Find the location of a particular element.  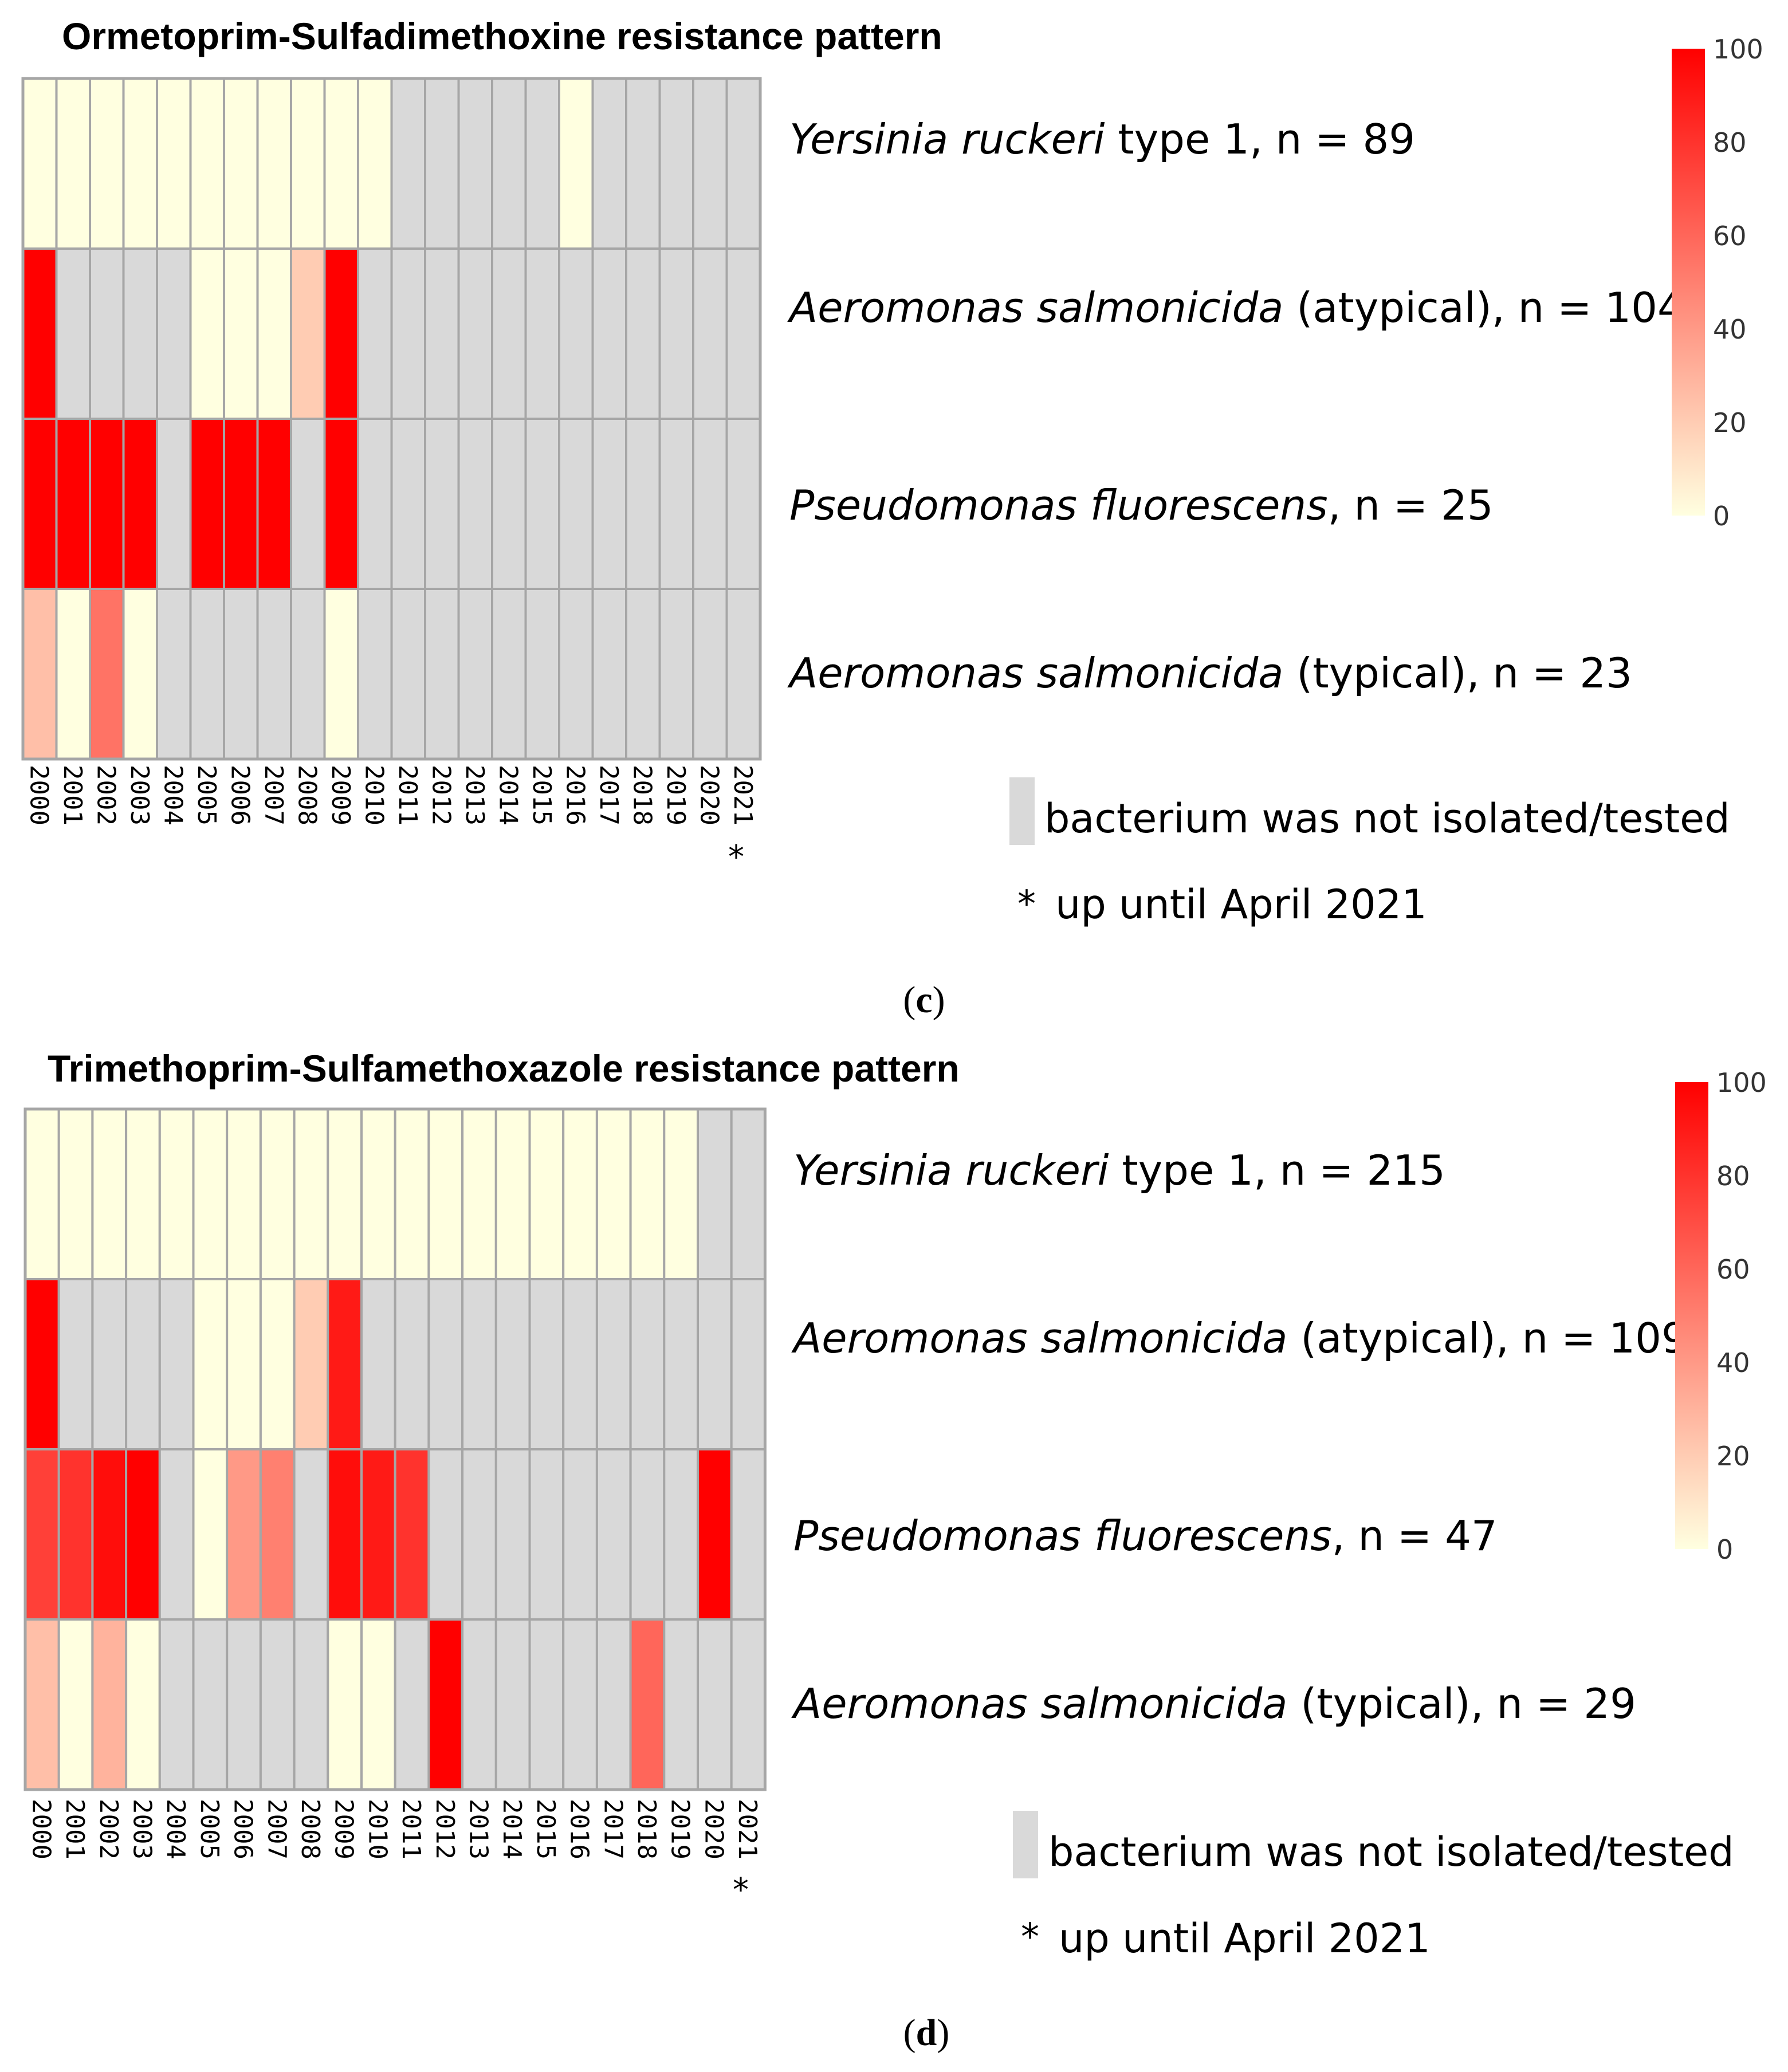

year-tick-label: 2007 is located at coordinates (276, 1829).